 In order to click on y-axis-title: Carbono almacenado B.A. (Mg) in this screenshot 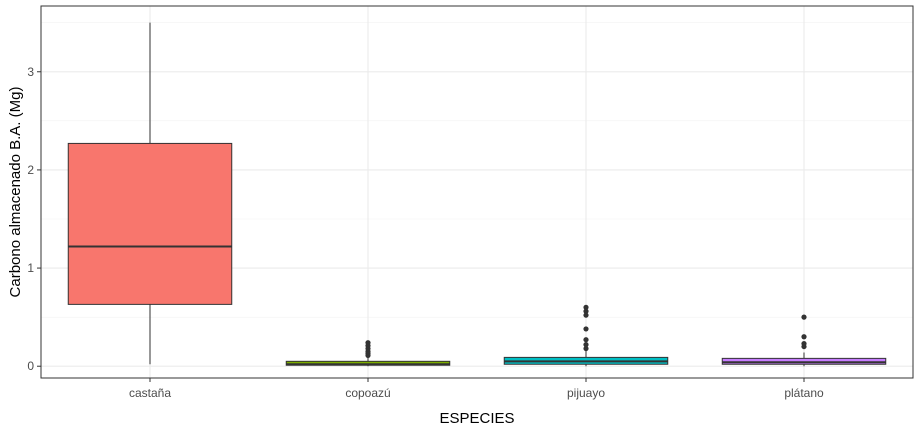, I will do `click(15, 192)`.